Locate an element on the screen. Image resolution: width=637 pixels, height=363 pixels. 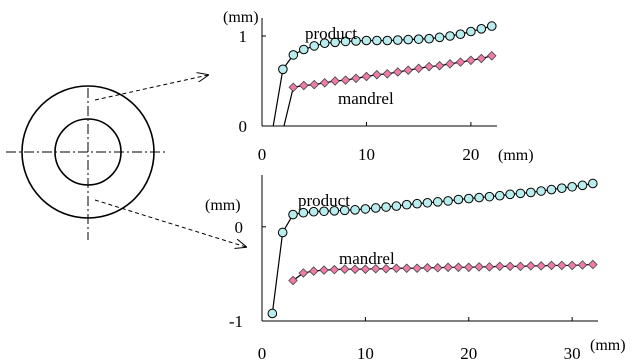
series-mandrel is located at coordinates (443, 272).